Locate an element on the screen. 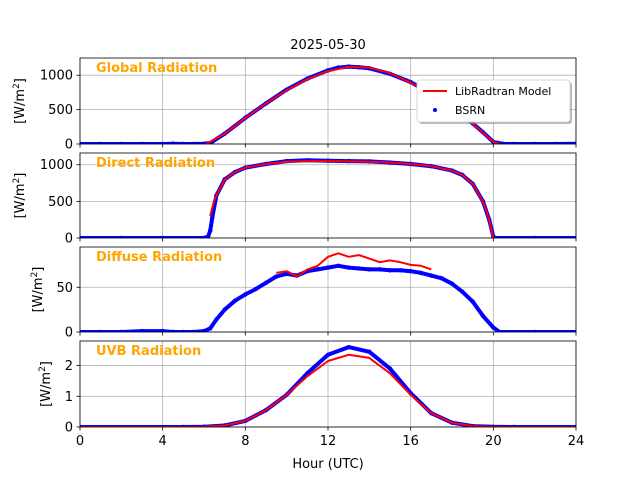 This screenshot has width=640, height=480. x-axis-label: Hour (UTC) is located at coordinates (327, 464).